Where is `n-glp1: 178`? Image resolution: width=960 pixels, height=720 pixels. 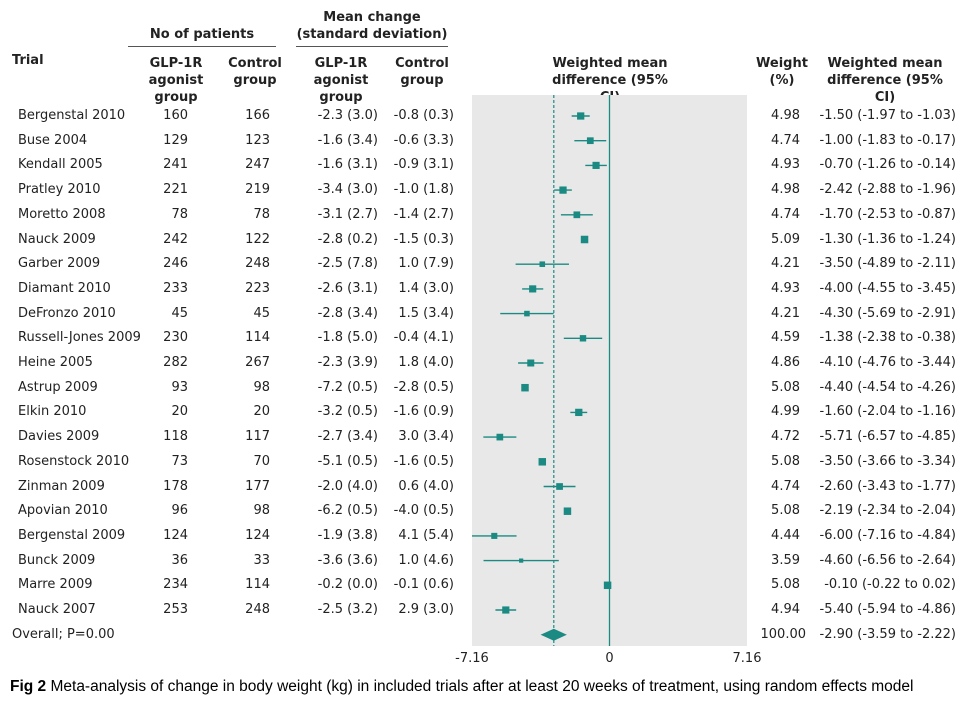
n-glp1: 178 is located at coordinates (175, 486).